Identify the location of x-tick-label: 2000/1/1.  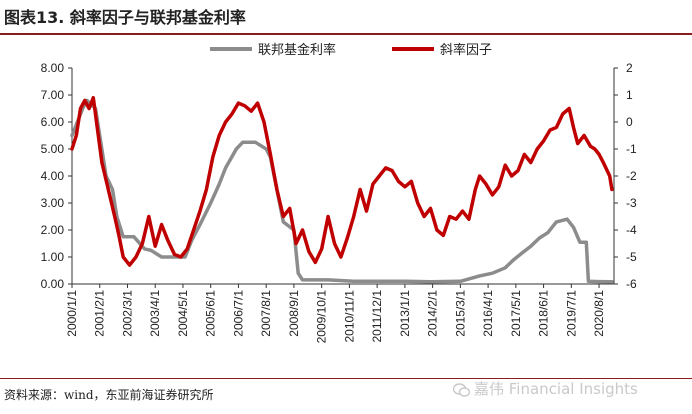
(72, 313).